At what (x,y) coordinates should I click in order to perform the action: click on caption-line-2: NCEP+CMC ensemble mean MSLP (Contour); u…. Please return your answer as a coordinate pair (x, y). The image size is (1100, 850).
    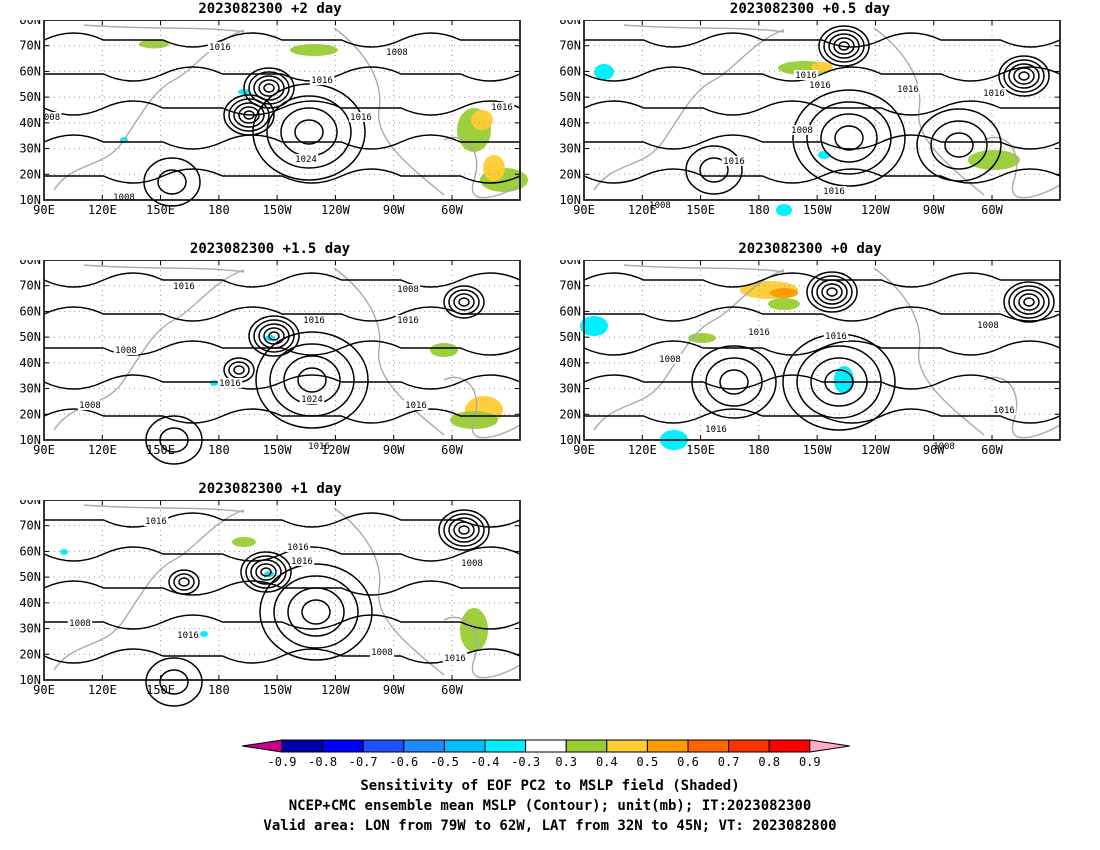
    Looking at the image, I should click on (550, 806).